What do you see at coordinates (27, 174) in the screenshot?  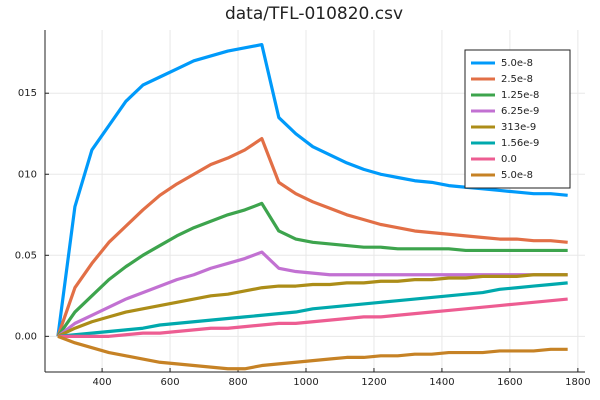 I see `y-tick-label: 010` at bounding box center [27, 174].